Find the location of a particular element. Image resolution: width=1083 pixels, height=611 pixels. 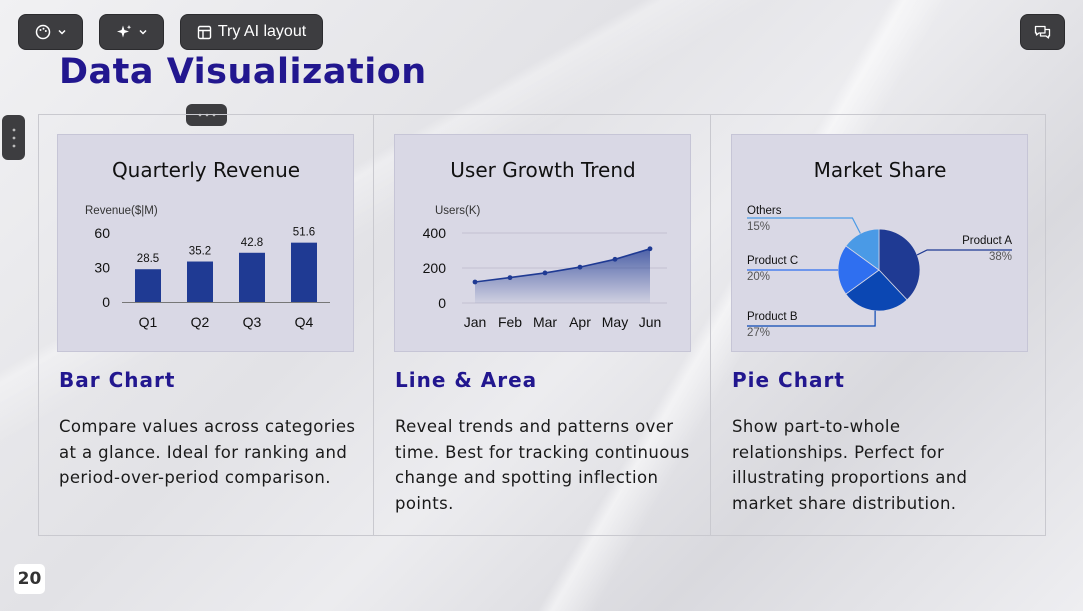

sparkles-icon is located at coordinates (124, 32).